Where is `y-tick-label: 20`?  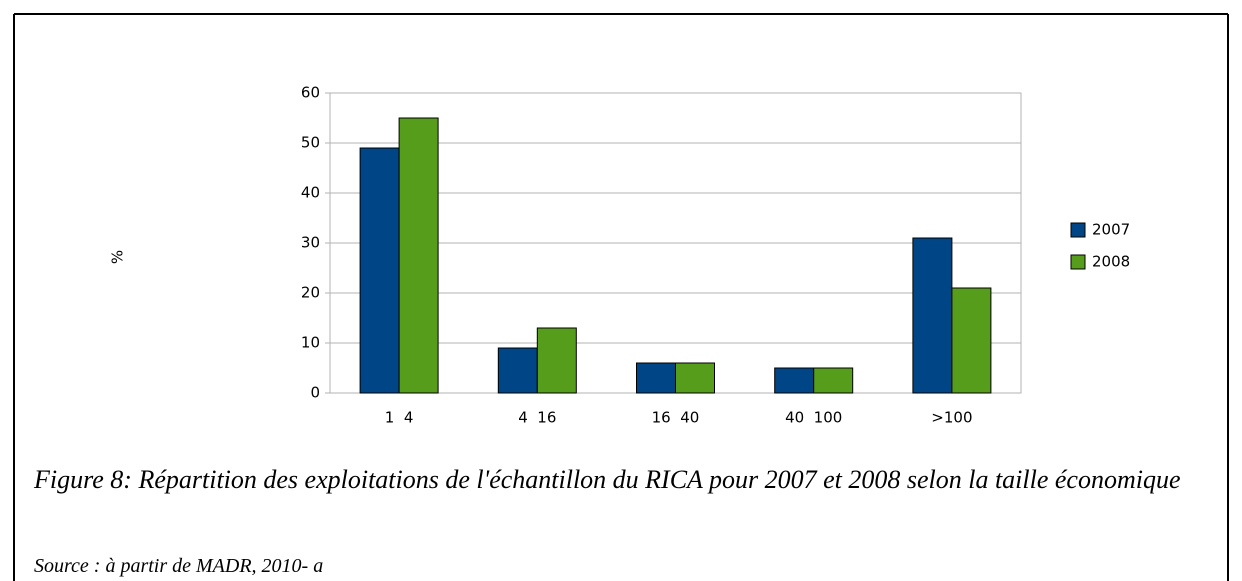 y-tick-label: 20 is located at coordinates (310, 293).